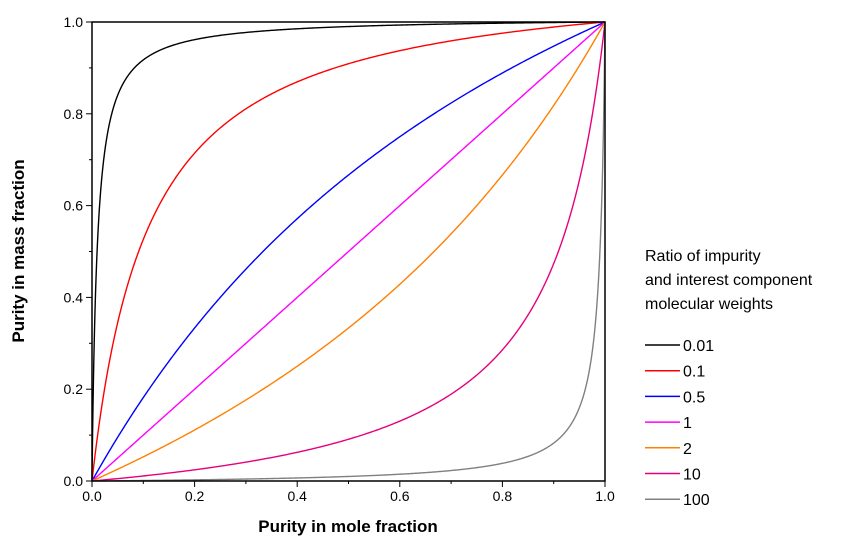  Describe the element at coordinates (92, 496) in the screenshot. I see `x-tick-label: 0.0` at that location.